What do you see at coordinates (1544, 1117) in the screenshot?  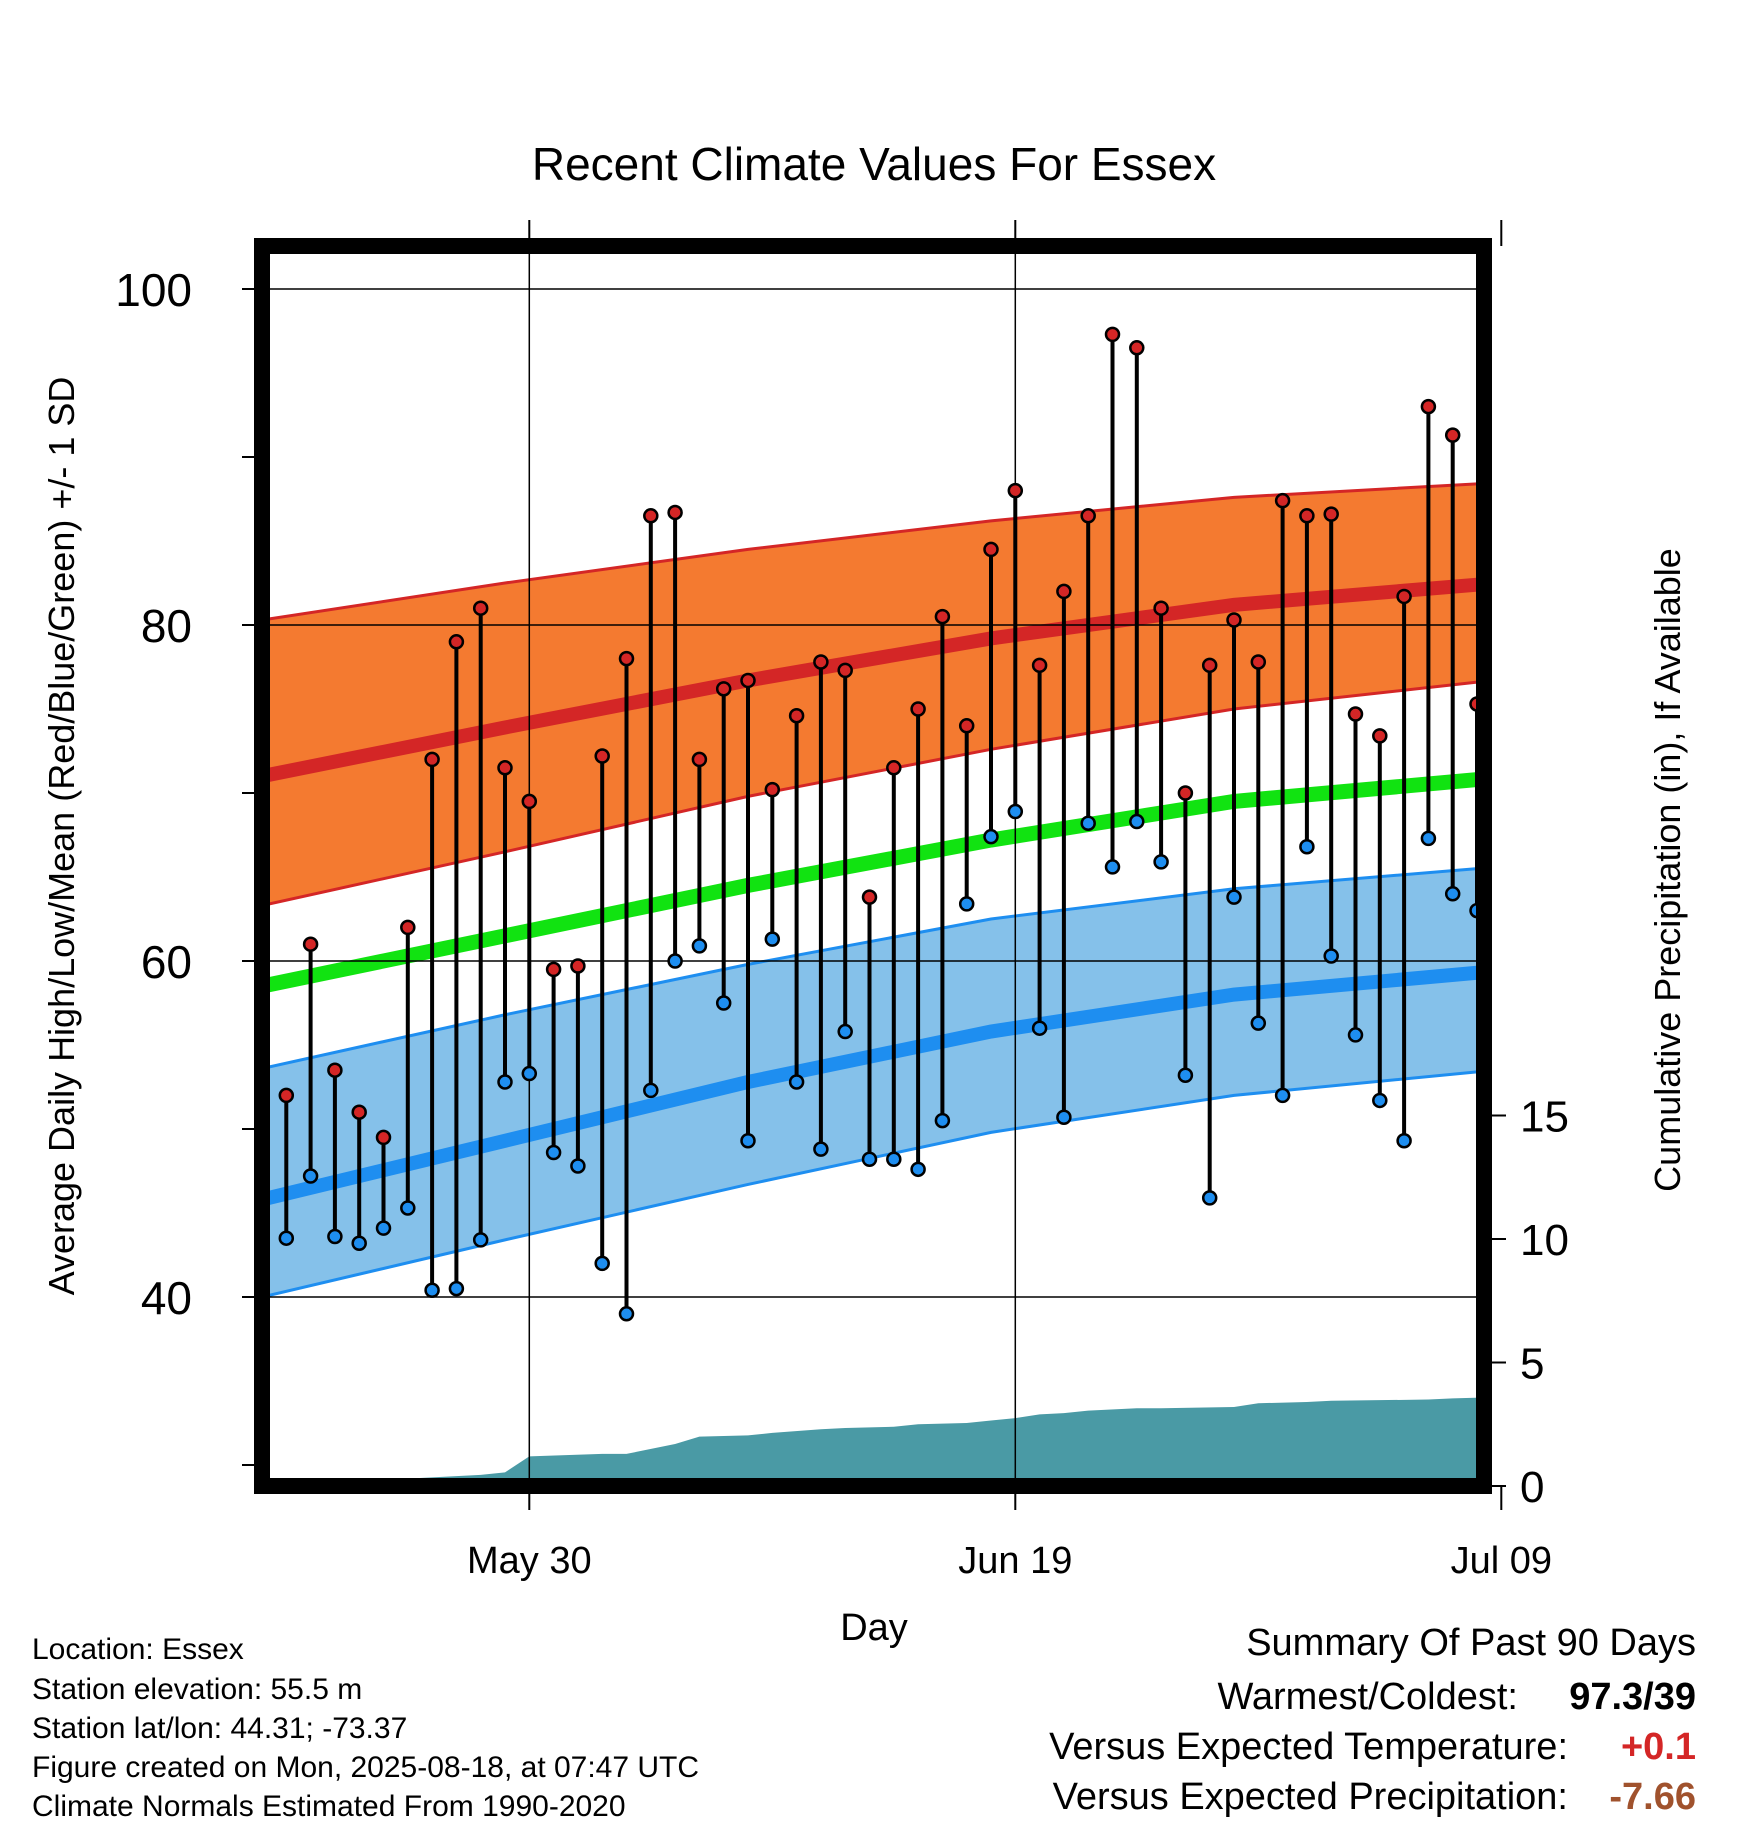 I see `y2-tick-label: 15` at bounding box center [1544, 1117].